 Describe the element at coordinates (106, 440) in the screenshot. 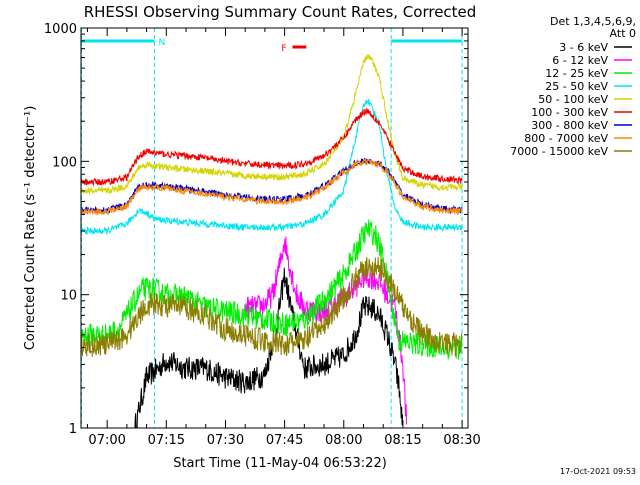

I see `x-tick-label: 07:00` at that location.